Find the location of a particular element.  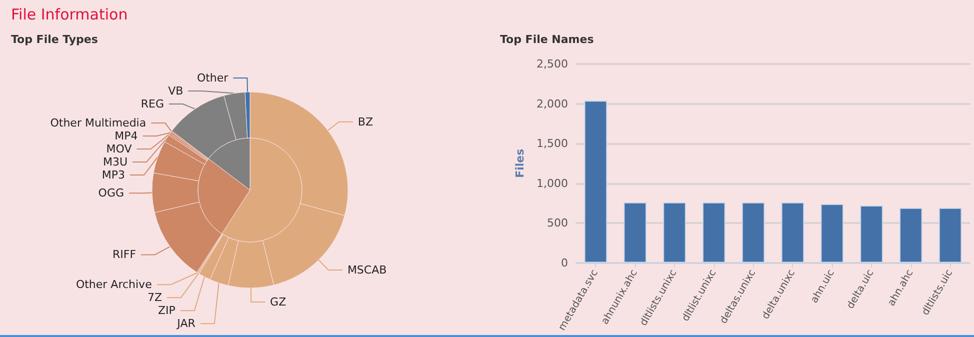

slice-label: BZ is located at coordinates (366, 121).